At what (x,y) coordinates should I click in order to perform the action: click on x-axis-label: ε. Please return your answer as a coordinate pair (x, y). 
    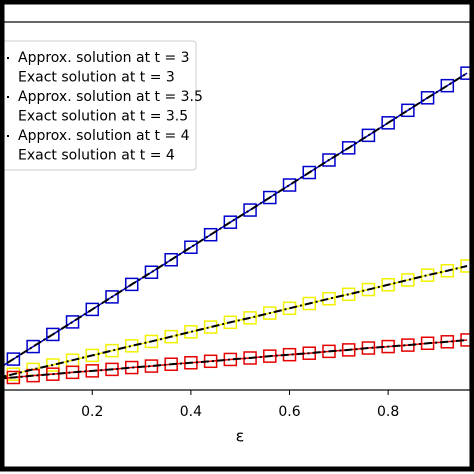
    Looking at the image, I should click on (240, 436).